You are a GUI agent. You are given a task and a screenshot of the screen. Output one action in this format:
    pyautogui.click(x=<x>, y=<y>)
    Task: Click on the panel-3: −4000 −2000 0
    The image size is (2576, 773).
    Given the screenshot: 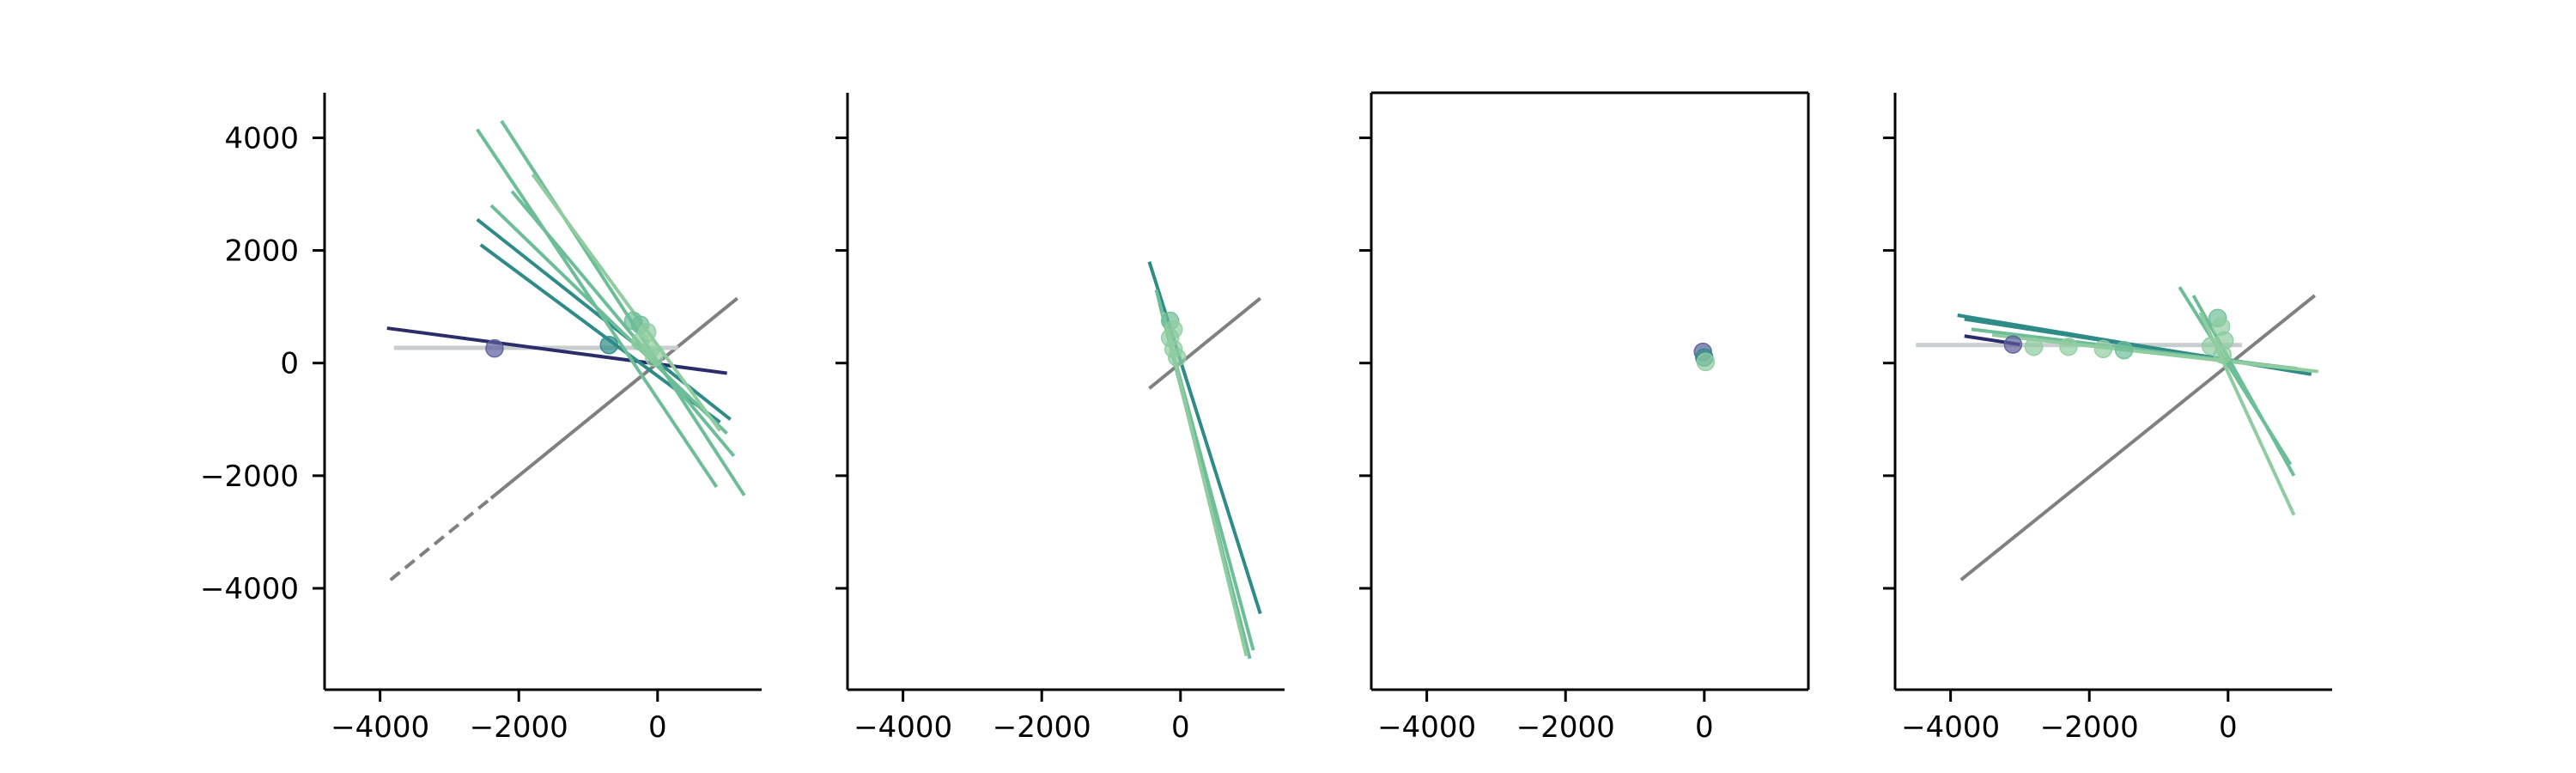 What is the action you would take?
    pyautogui.click(x=1584, y=418)
    